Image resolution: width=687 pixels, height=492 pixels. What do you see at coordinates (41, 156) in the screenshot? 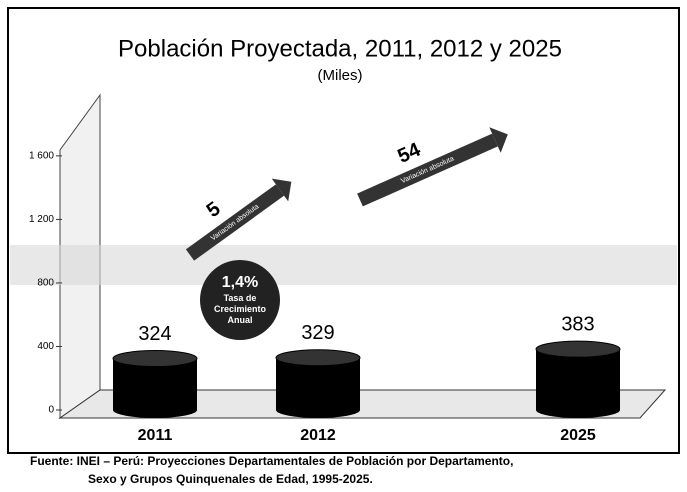
I see `y-tick-label: 1 600` at bounding box center [41, 156].